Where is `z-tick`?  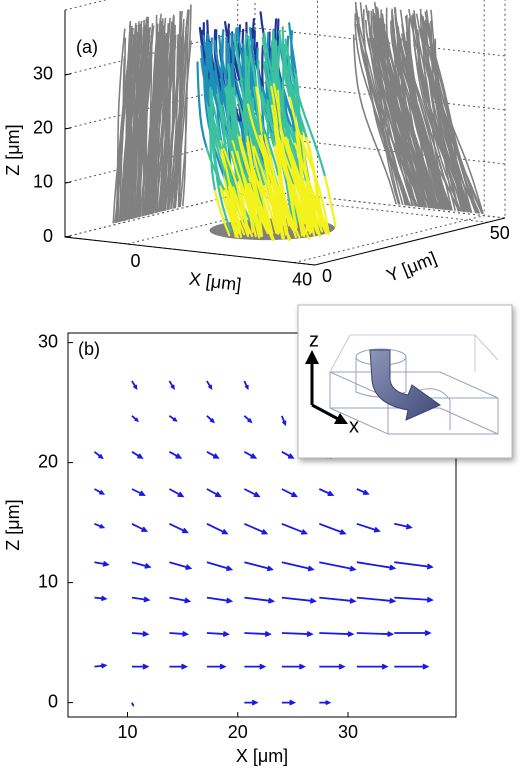
z-tick is located at coordinates (68, 182).